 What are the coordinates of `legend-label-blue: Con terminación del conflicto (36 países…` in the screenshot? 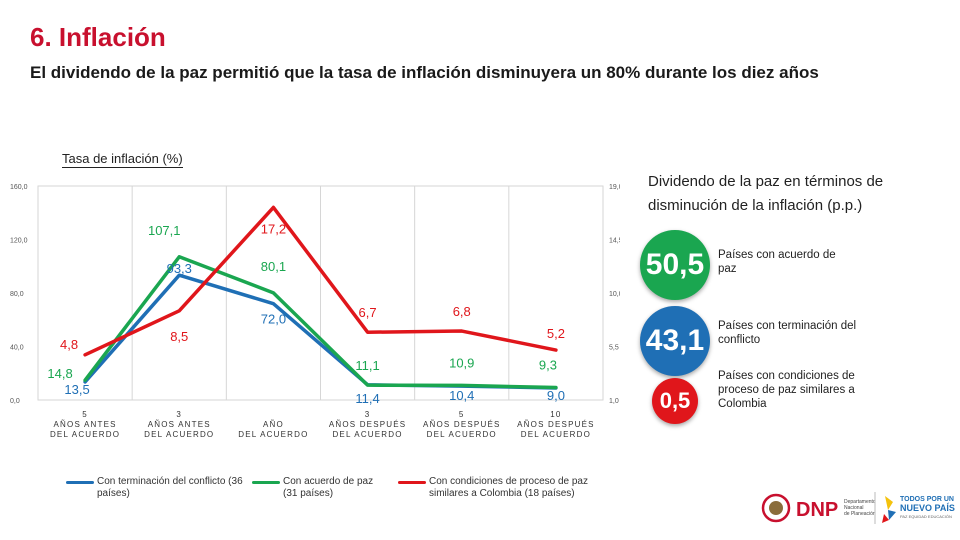 It's located at (170, 487).